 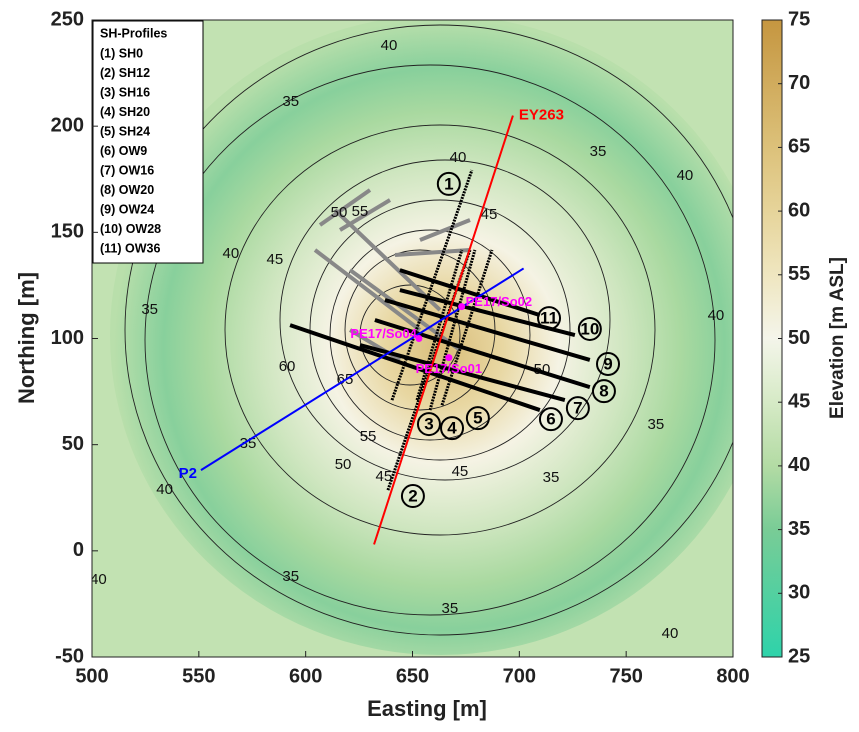 What do you see at coordinates (625, 676) in the screenshot?
I see `x-tick-label: 750` at bounding box center [625, 676].